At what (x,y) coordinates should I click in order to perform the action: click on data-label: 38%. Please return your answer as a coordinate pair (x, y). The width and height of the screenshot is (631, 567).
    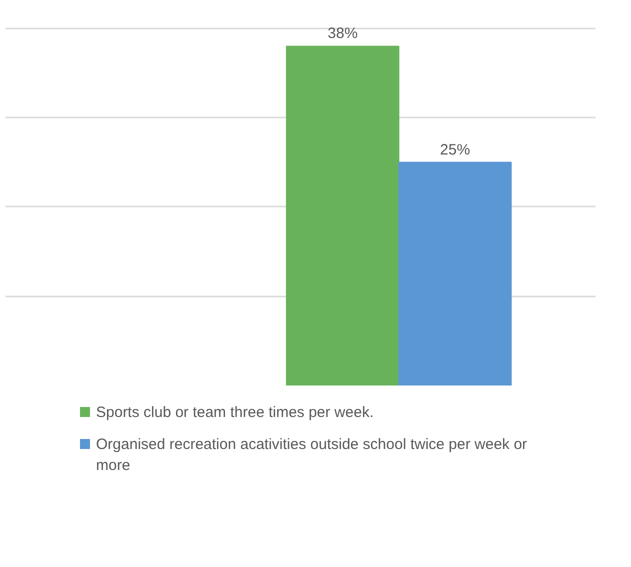
    Looking at the image, I should click on (343, 33).